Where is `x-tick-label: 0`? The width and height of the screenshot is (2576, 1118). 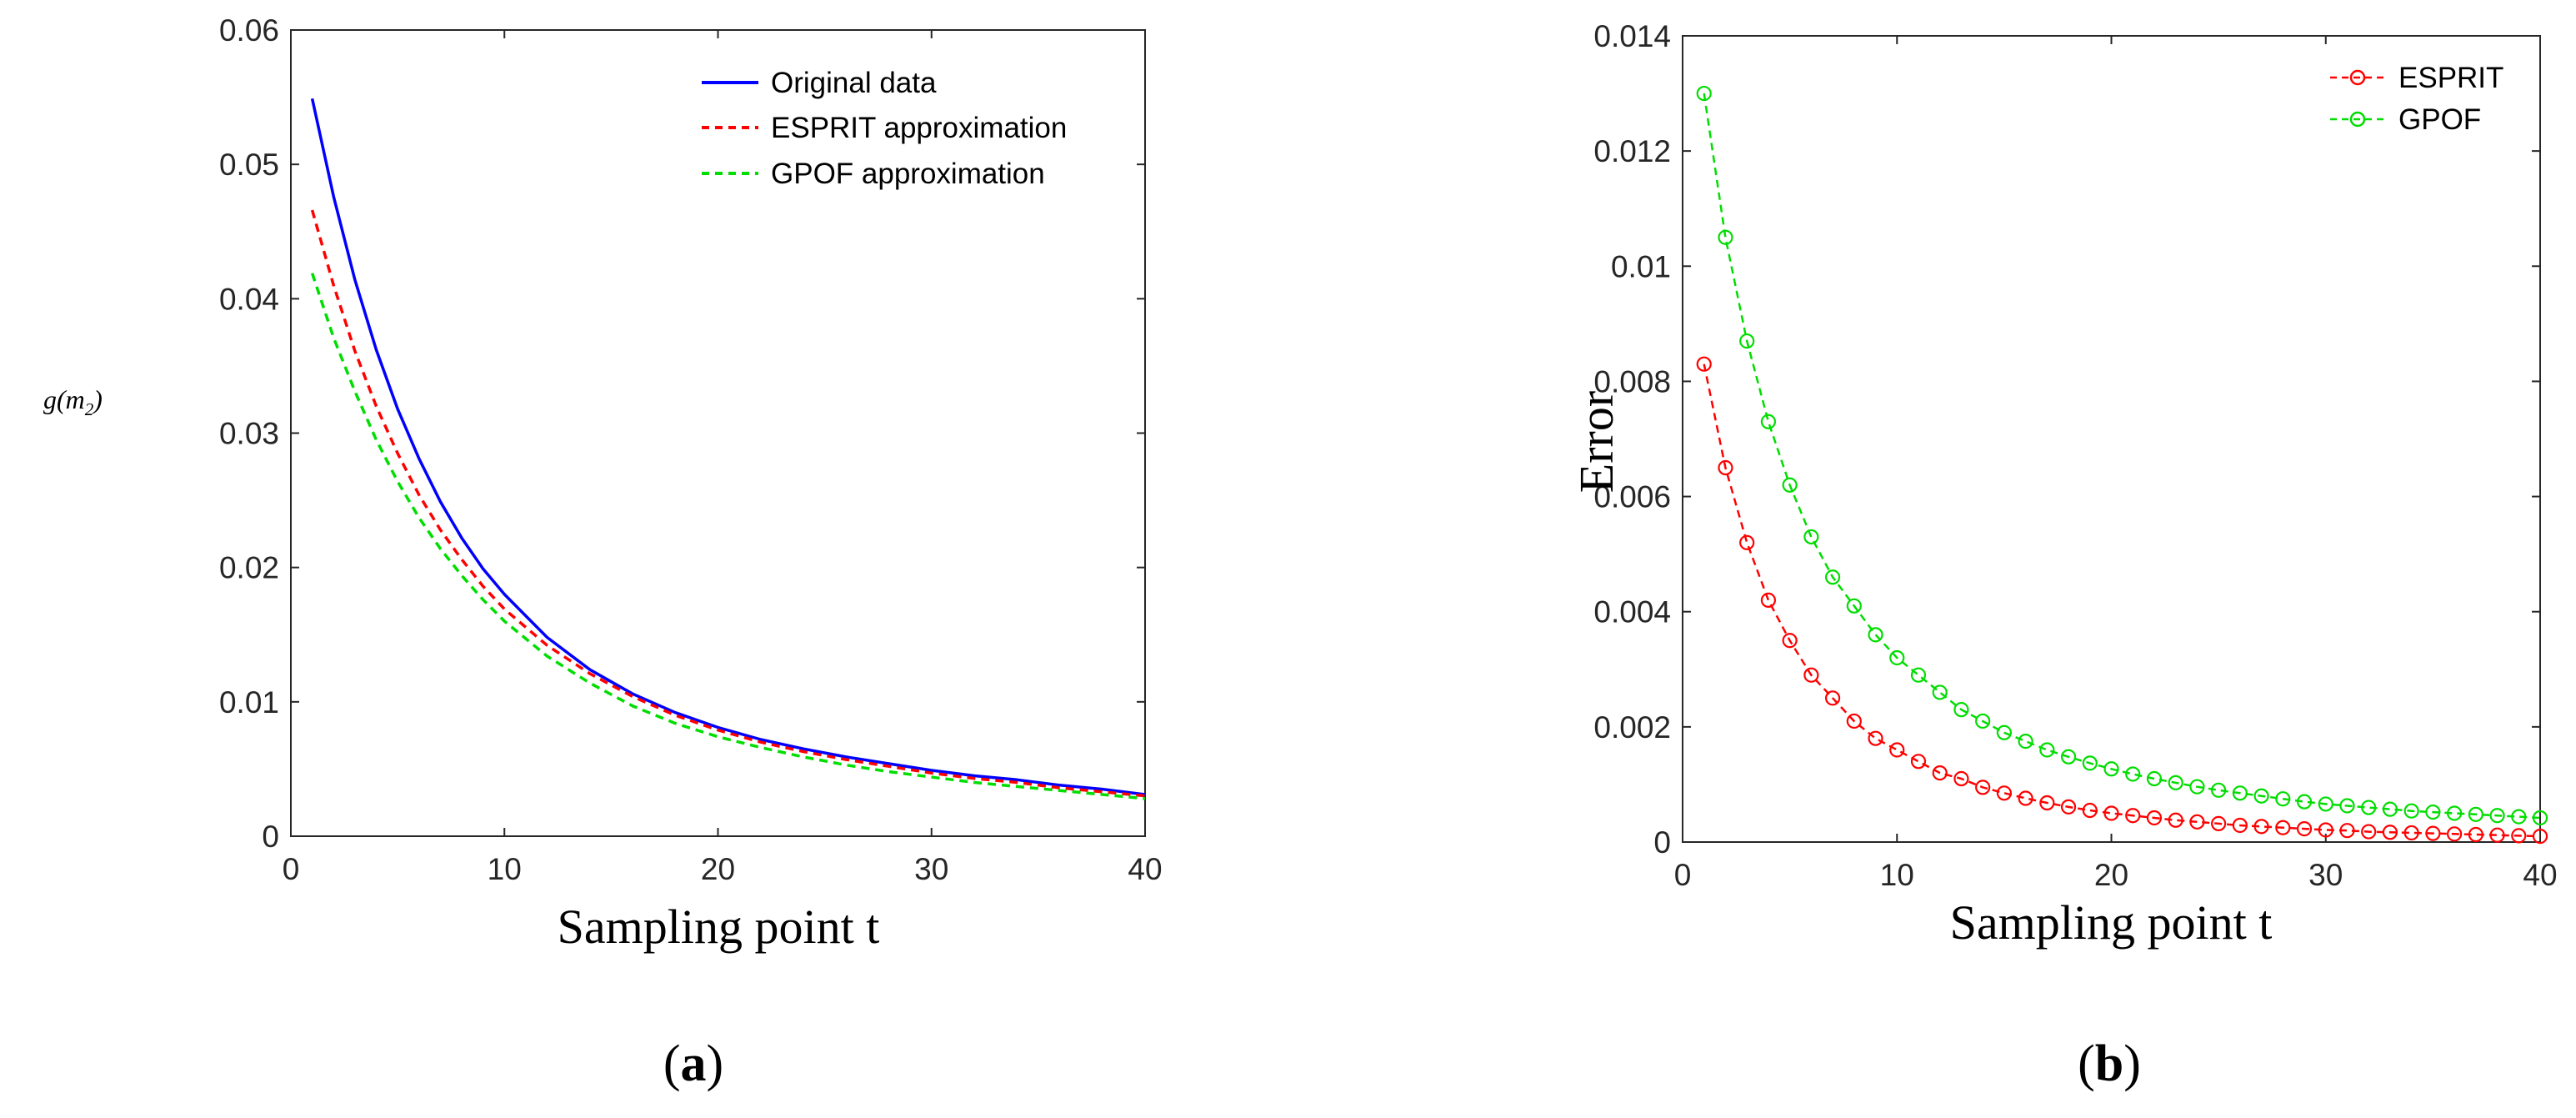
x-tick-label: 0 is located at coordinates (1683, 875).